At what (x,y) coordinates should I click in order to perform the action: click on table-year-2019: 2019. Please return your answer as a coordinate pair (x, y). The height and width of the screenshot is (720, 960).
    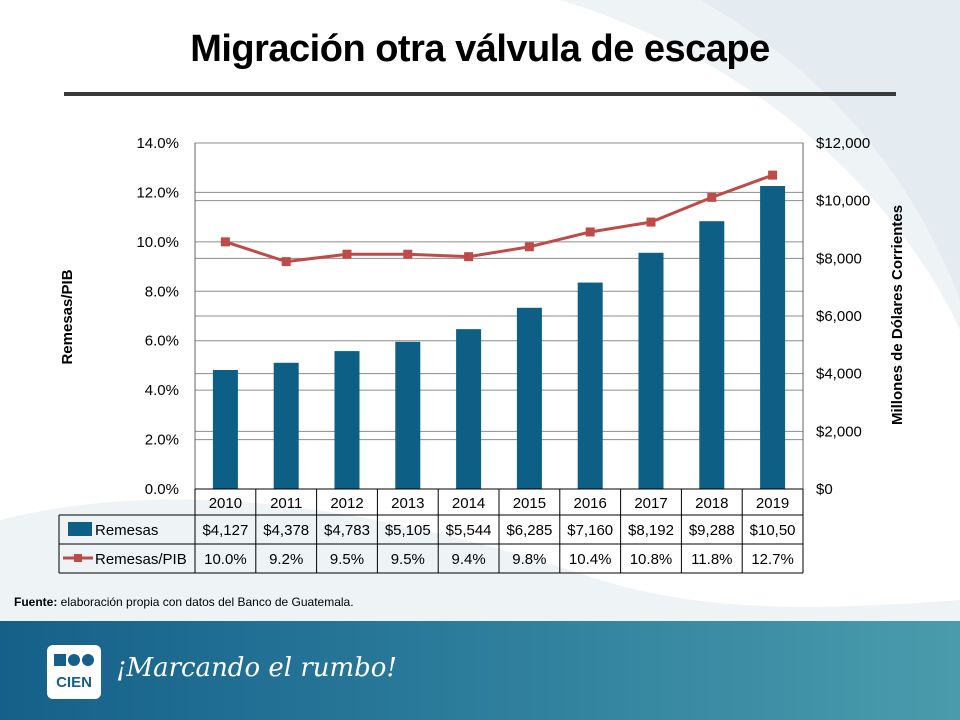
    Looking at the image, I should click on (772, 503).